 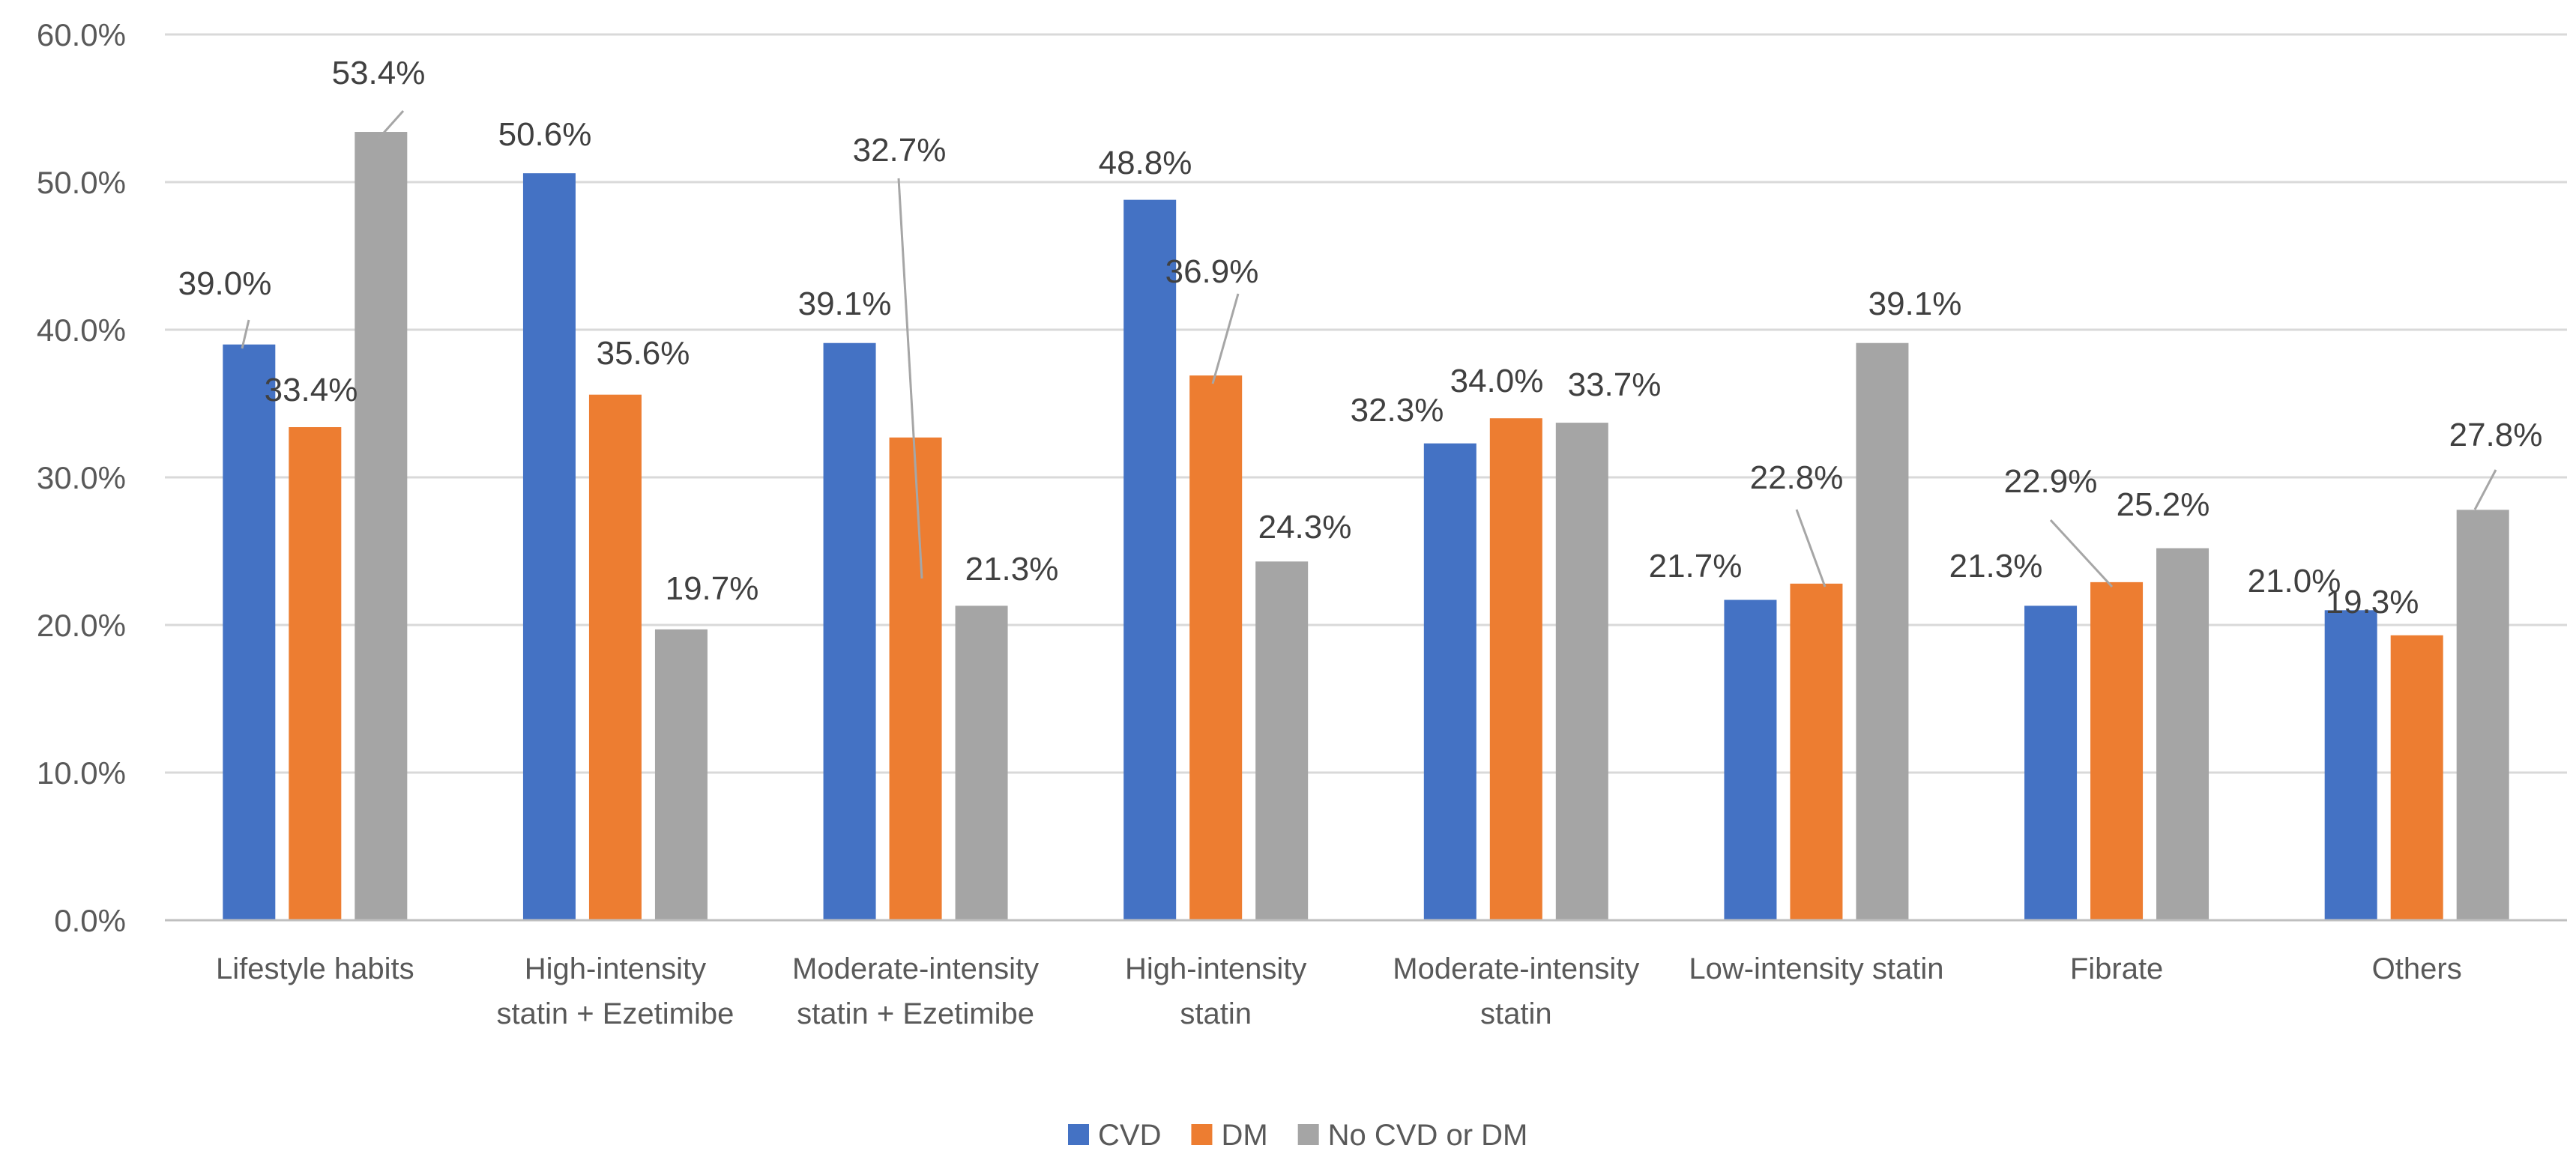 I want to click on data-label: 33.4%, so click(x=312, y=390).